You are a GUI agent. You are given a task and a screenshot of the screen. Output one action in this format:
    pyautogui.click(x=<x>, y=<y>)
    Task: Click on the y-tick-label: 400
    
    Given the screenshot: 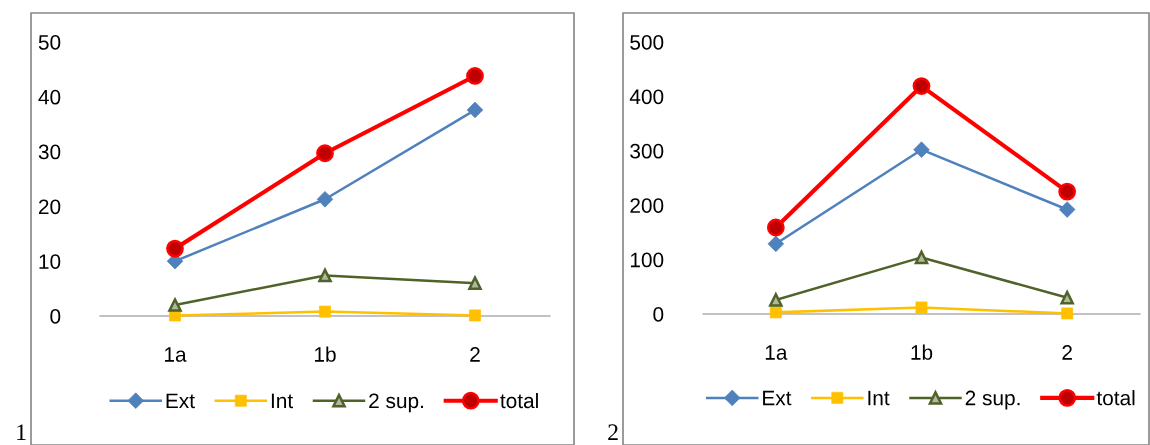 What is the action you would take?
    pyautogui.click(x=646, y=97)
    